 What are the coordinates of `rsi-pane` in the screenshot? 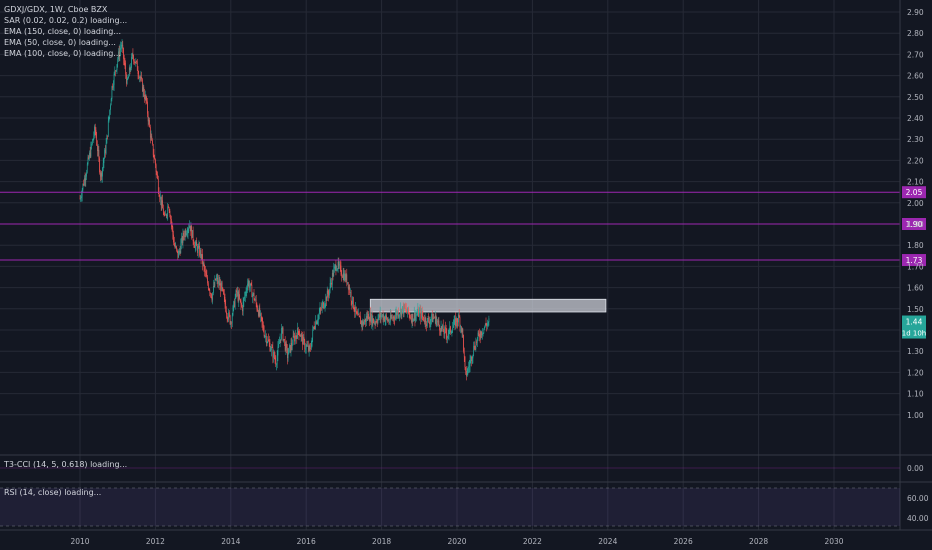 It's located at (450, 507).